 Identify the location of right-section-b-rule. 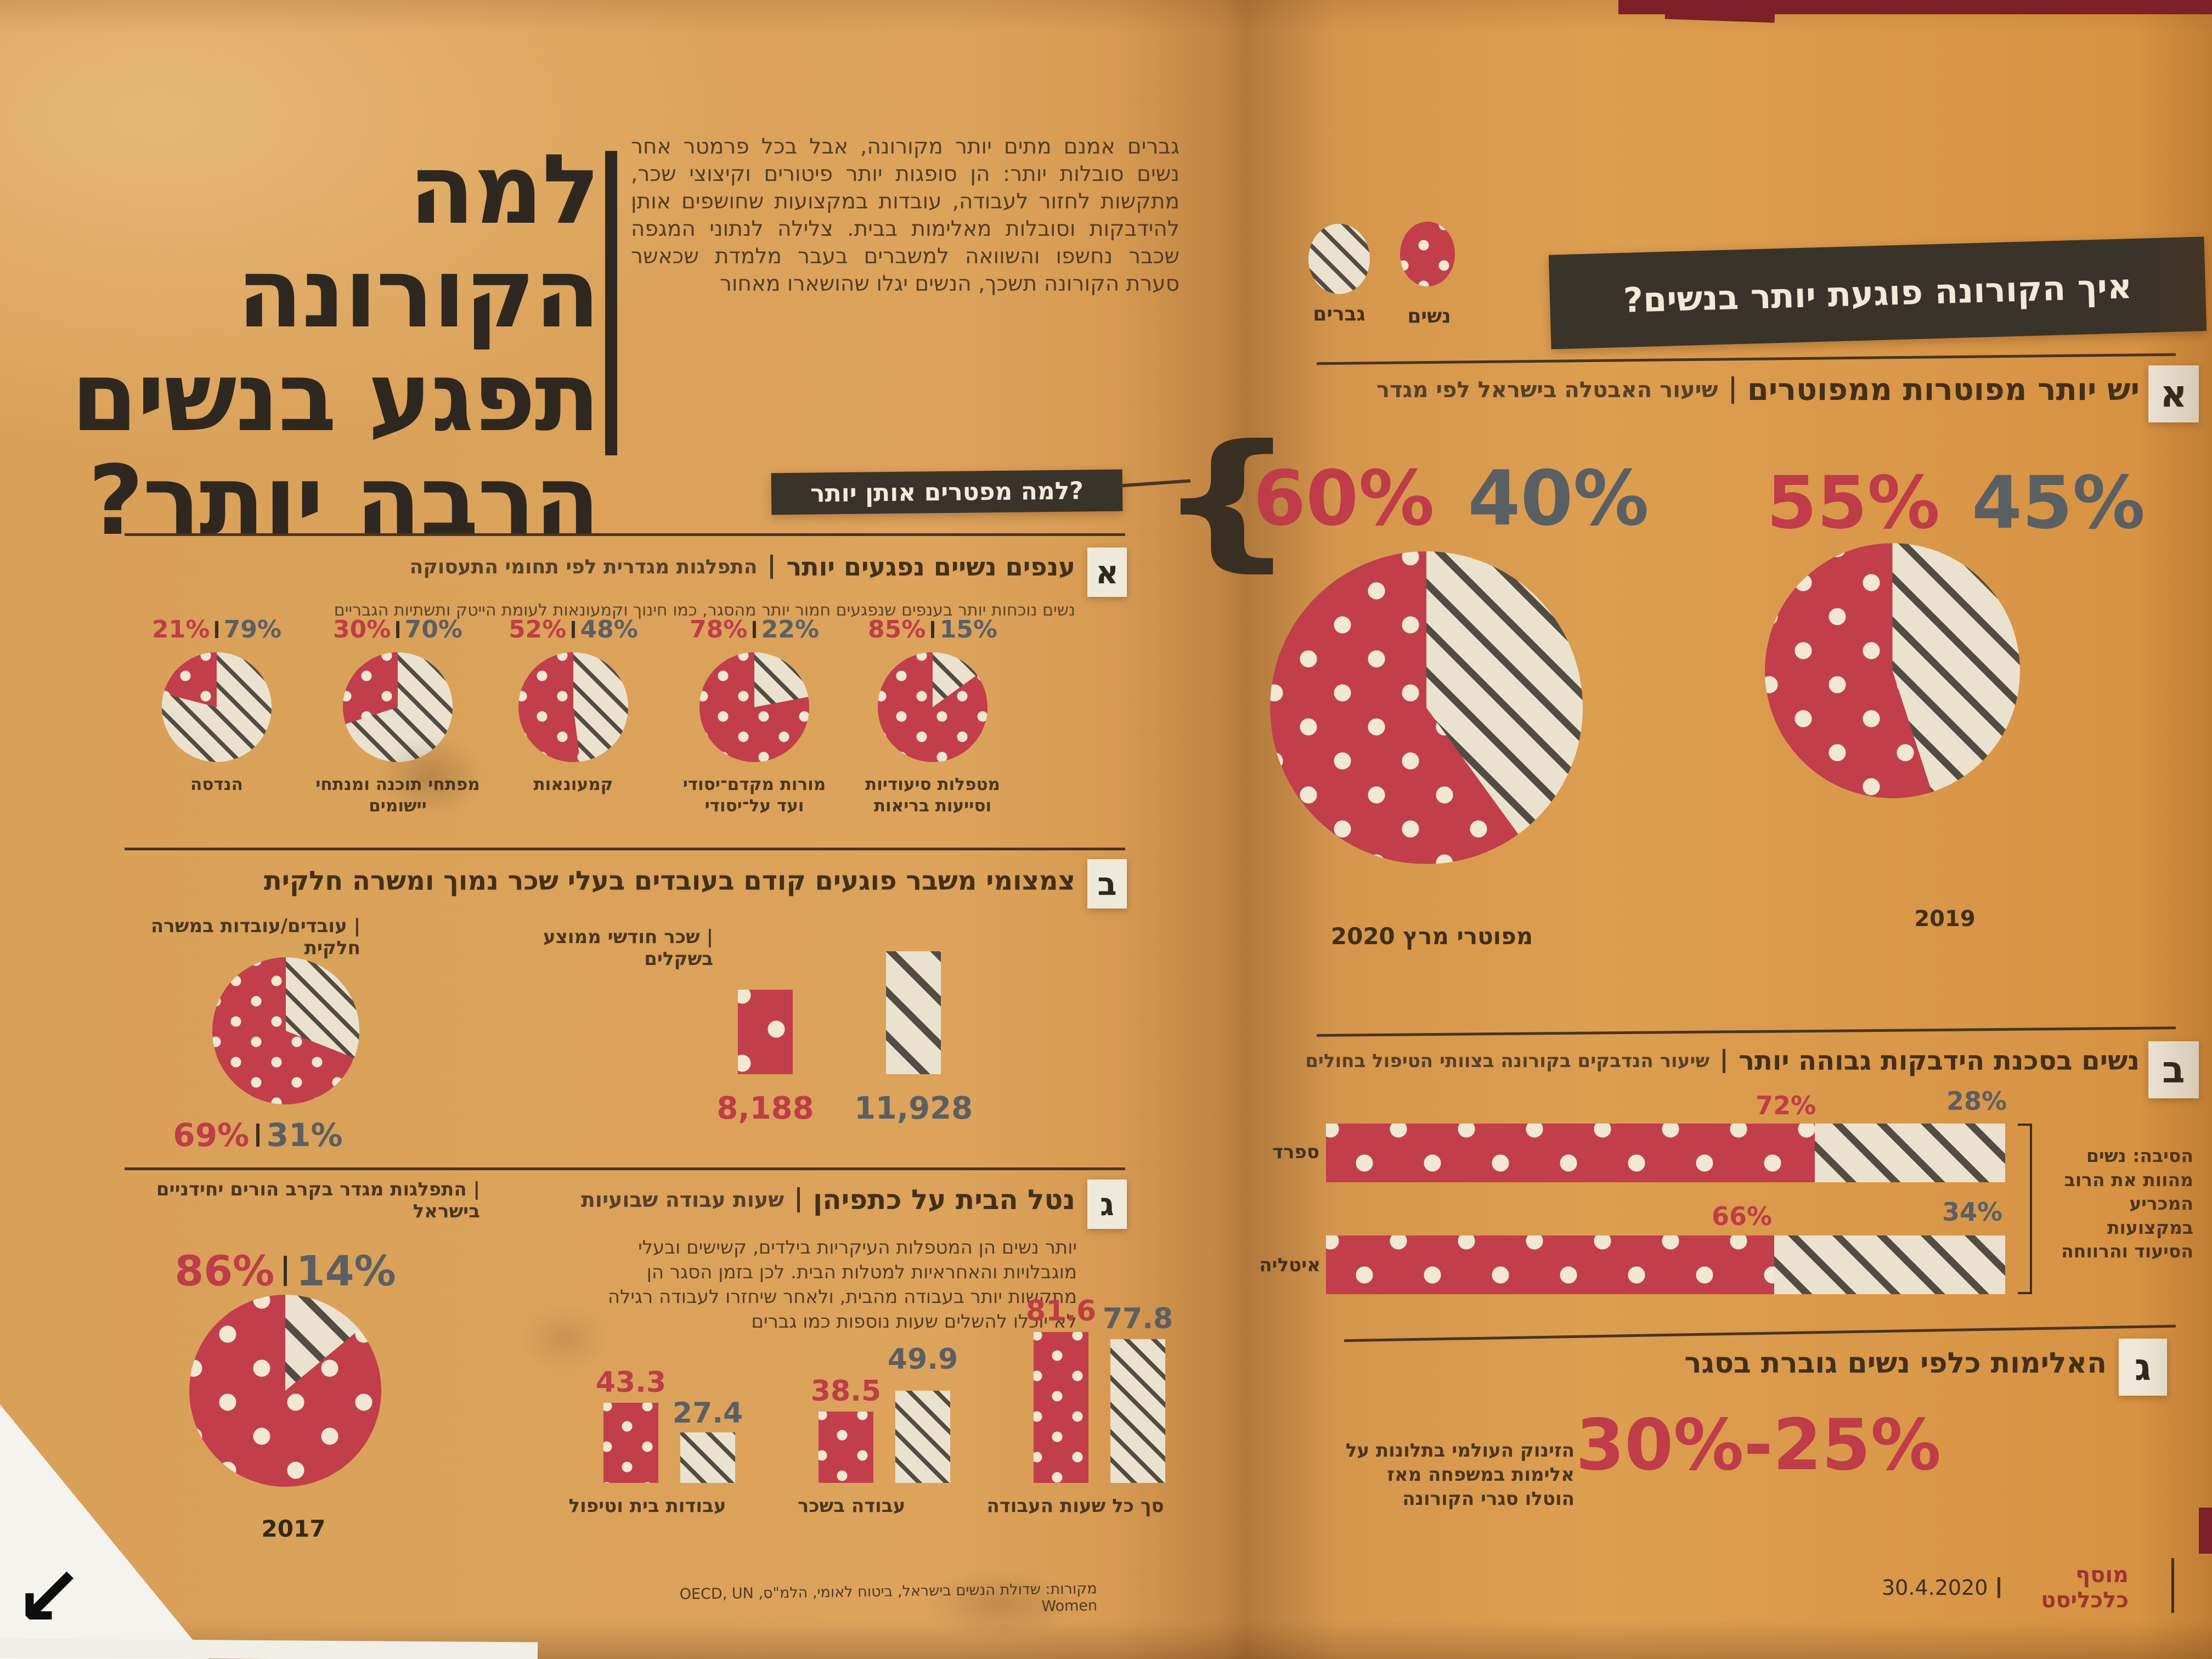
(1747, 1031).